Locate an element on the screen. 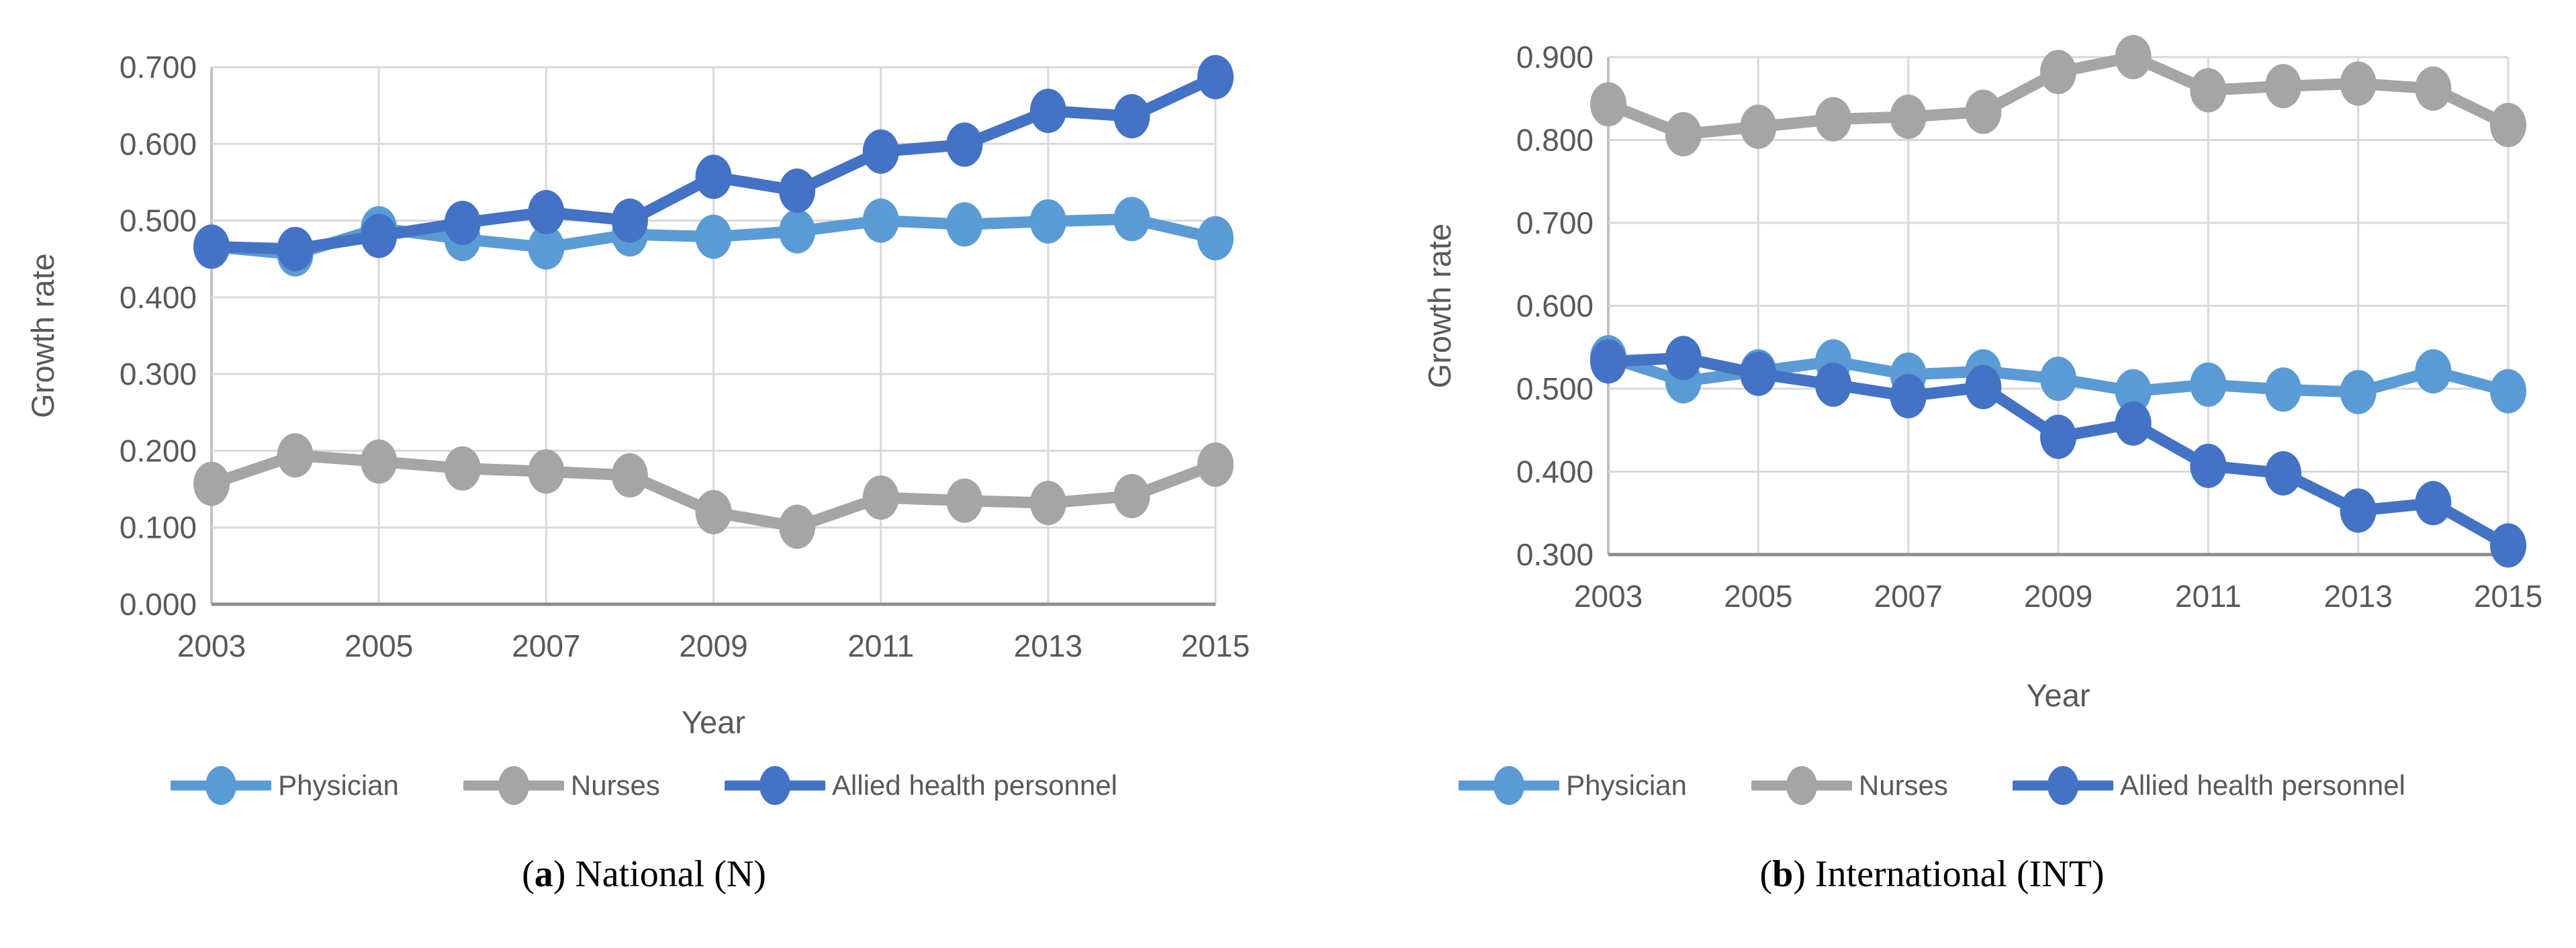  x-tick-label: 2015 is located at coordinates (1215, 645).